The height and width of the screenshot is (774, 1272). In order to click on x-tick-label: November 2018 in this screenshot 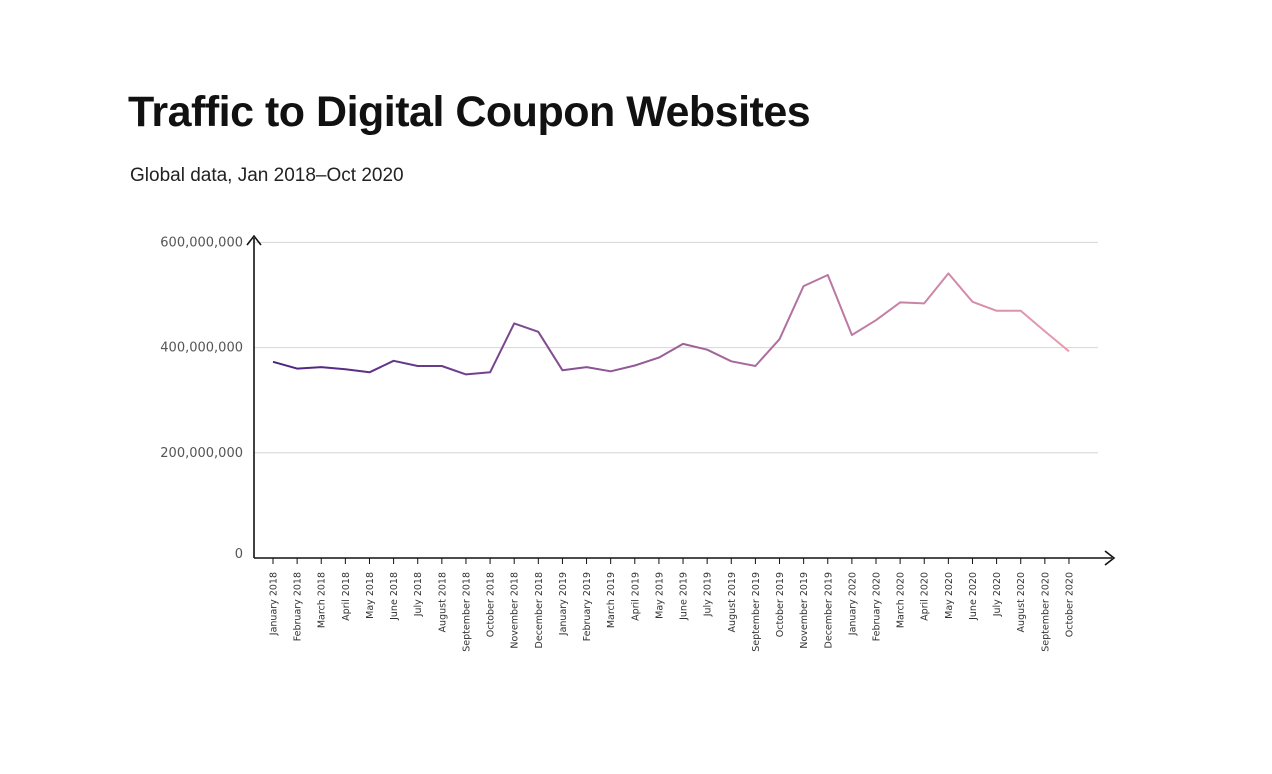, I will do `click(515, 610)`.